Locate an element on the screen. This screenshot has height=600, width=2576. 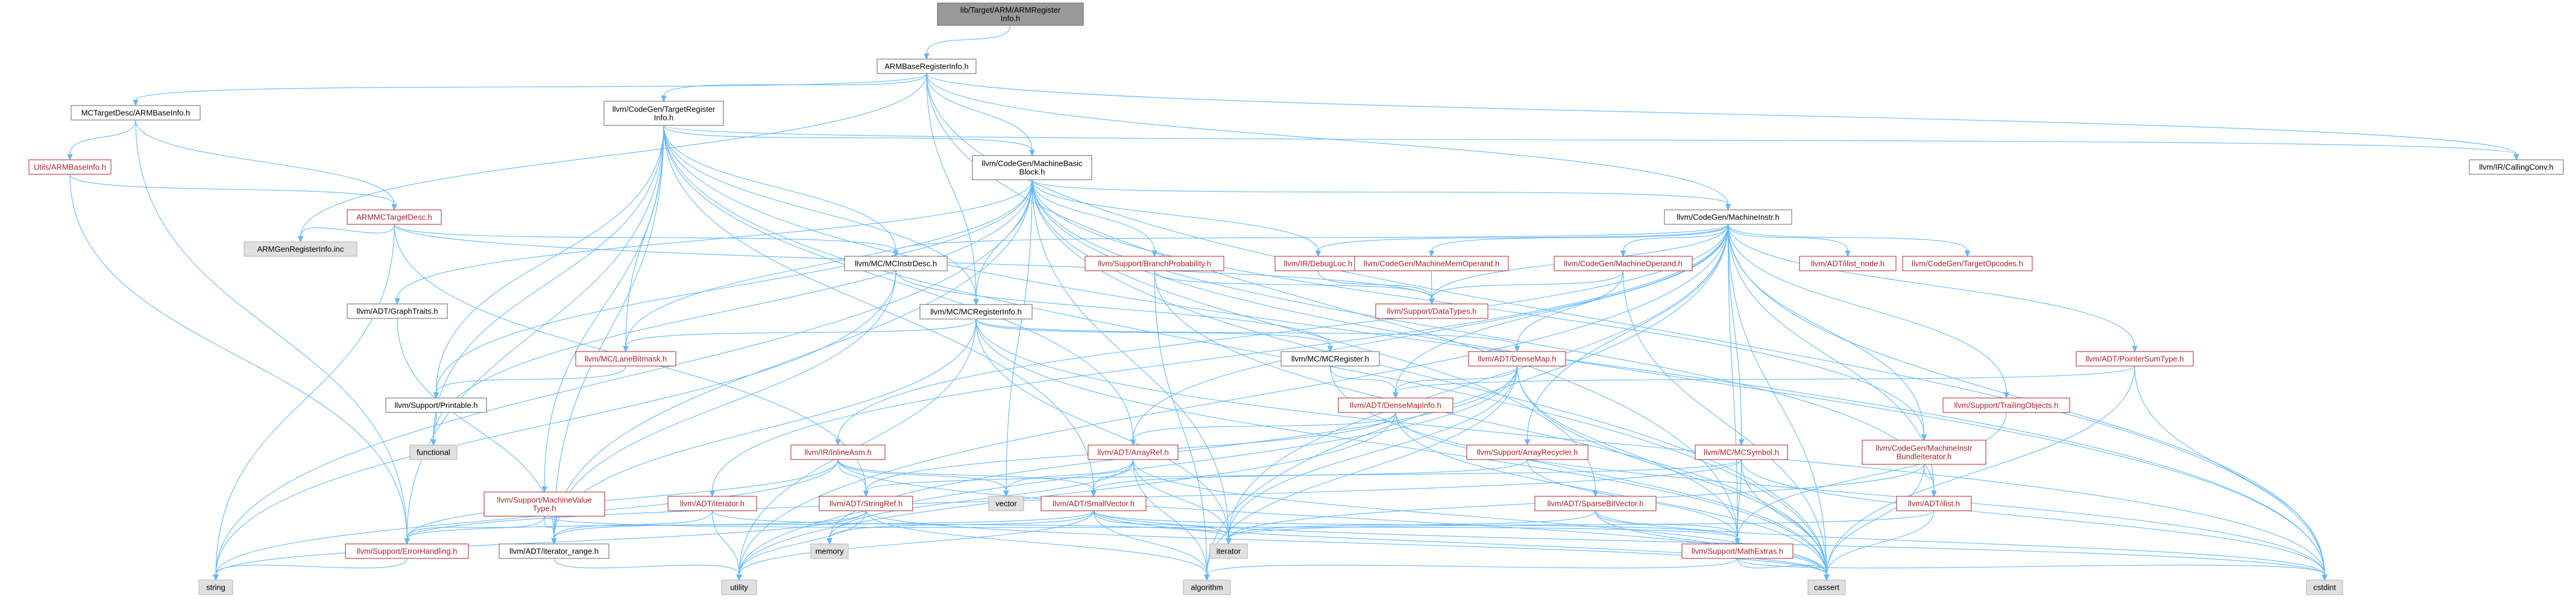
node-label: BundleIterator.h is located at coordinates (1924, 456).